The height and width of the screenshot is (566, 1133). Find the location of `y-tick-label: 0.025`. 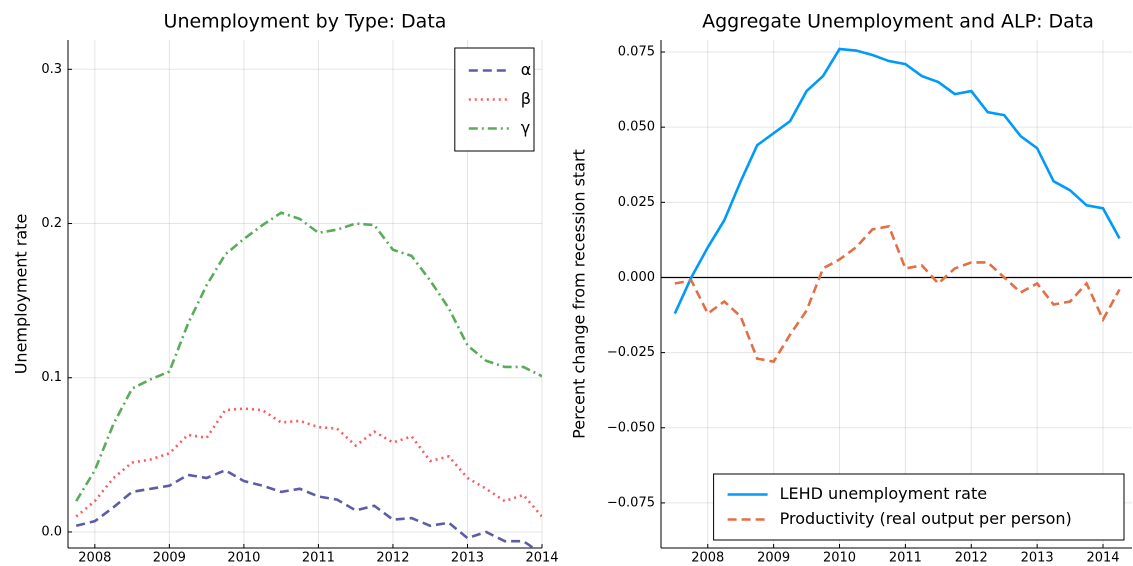

y-tick-label: 0.025 is located at coordinates (636, 202).